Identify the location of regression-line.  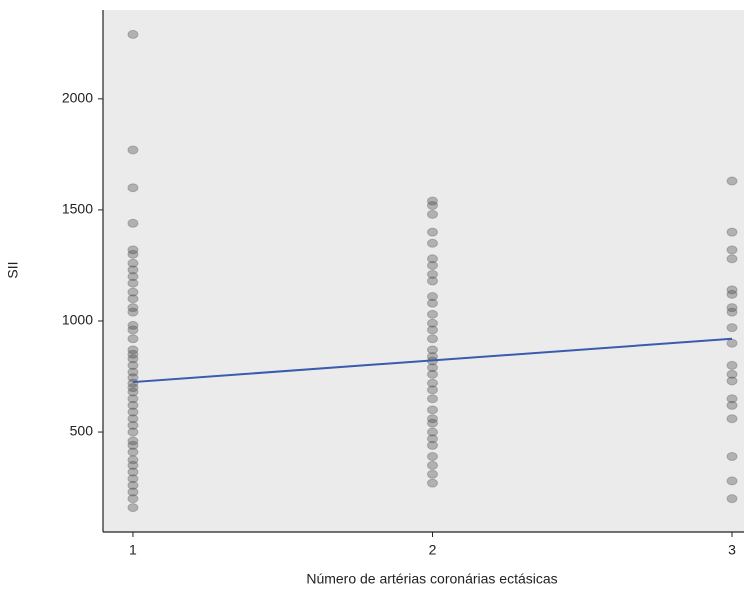
(432, 360).